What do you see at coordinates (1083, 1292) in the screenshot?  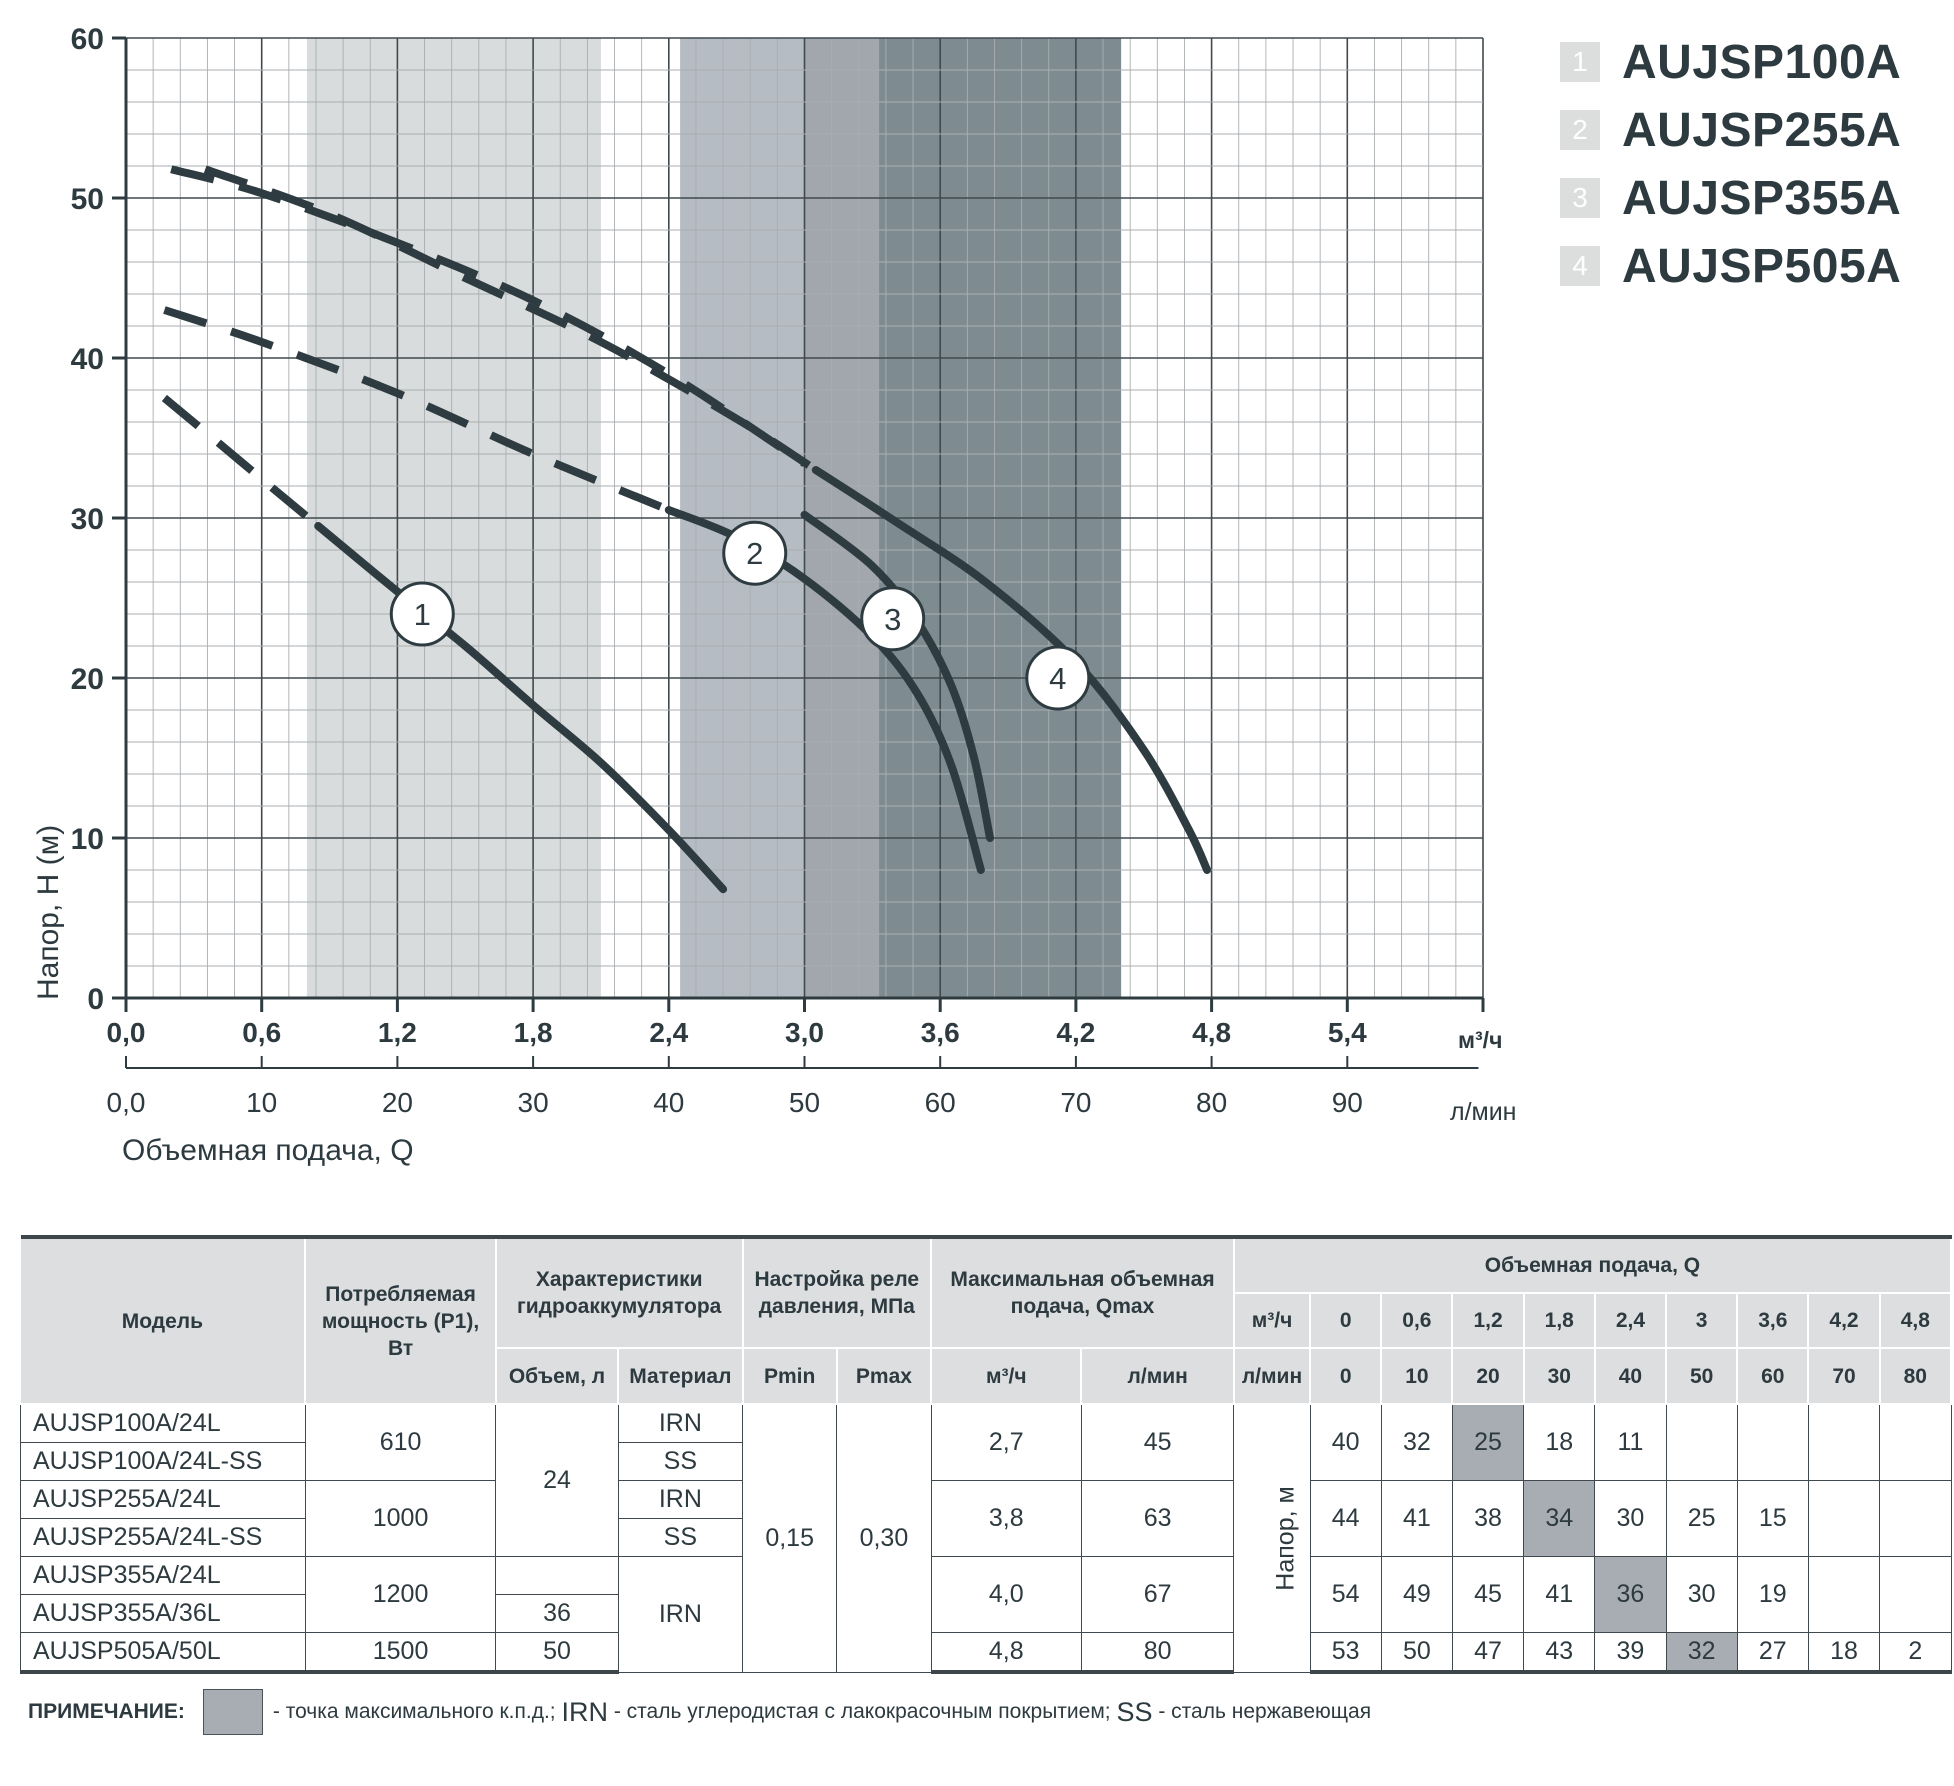 I see `header-qmax: Максимальная объемная подача, Qmax` at bounding box center [1083, 1292].